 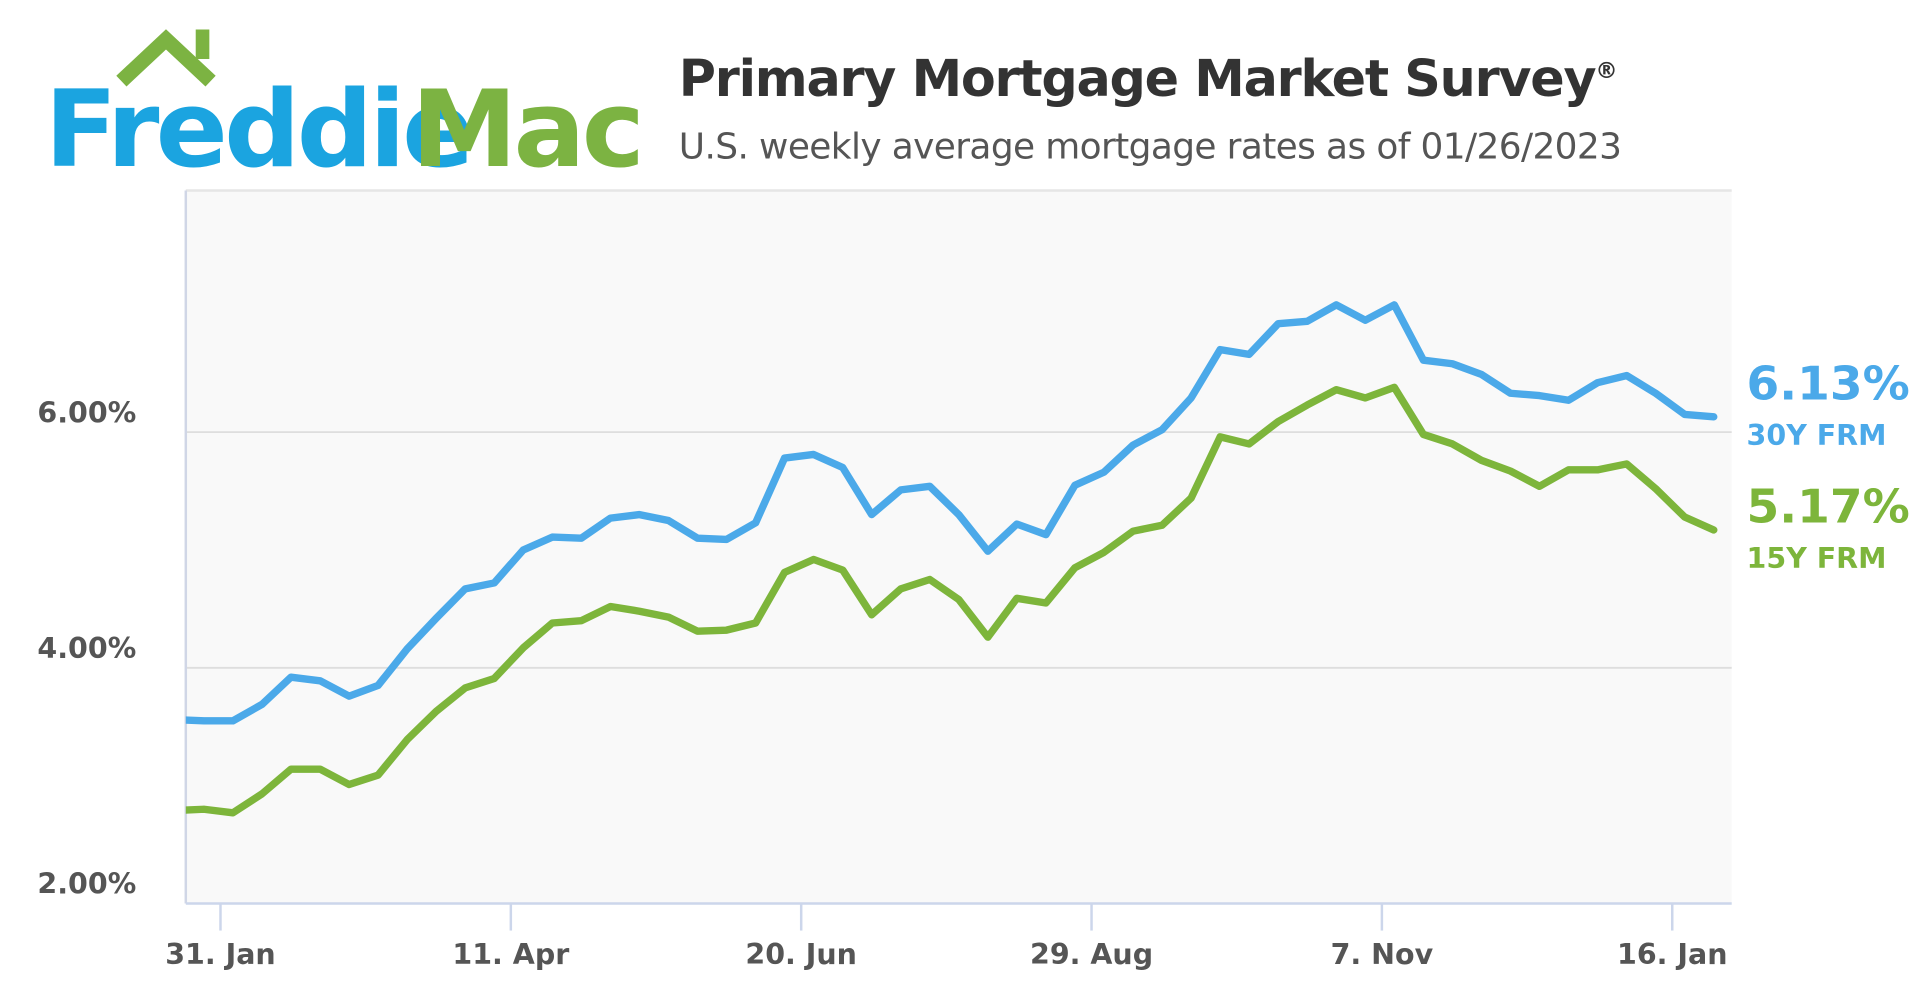 I want to click on chart-title: Primary Mortgage Market Survey®, so click(x=1148, y=79).